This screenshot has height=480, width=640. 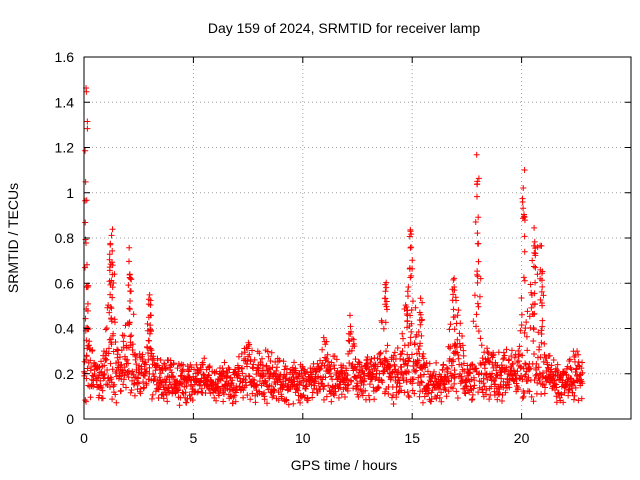 What do you see at coordinates (84, 438) in the screenshot?
I see `x-tick-label: 0` at bounding box center [84, 438].